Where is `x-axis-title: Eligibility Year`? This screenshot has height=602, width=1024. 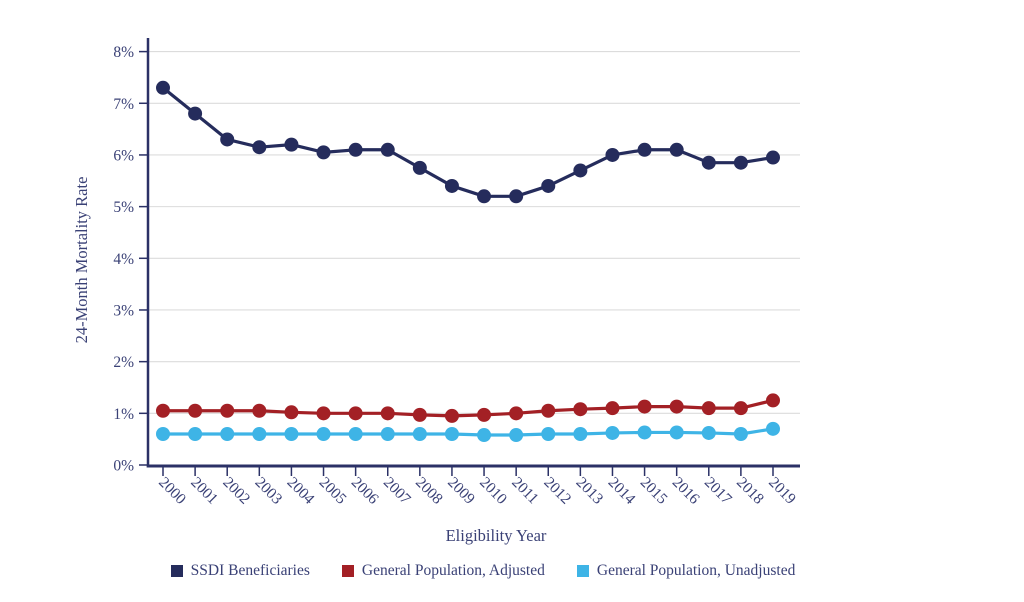 x-axis-title: Eligibility Year is located at coordinates (496, 535).